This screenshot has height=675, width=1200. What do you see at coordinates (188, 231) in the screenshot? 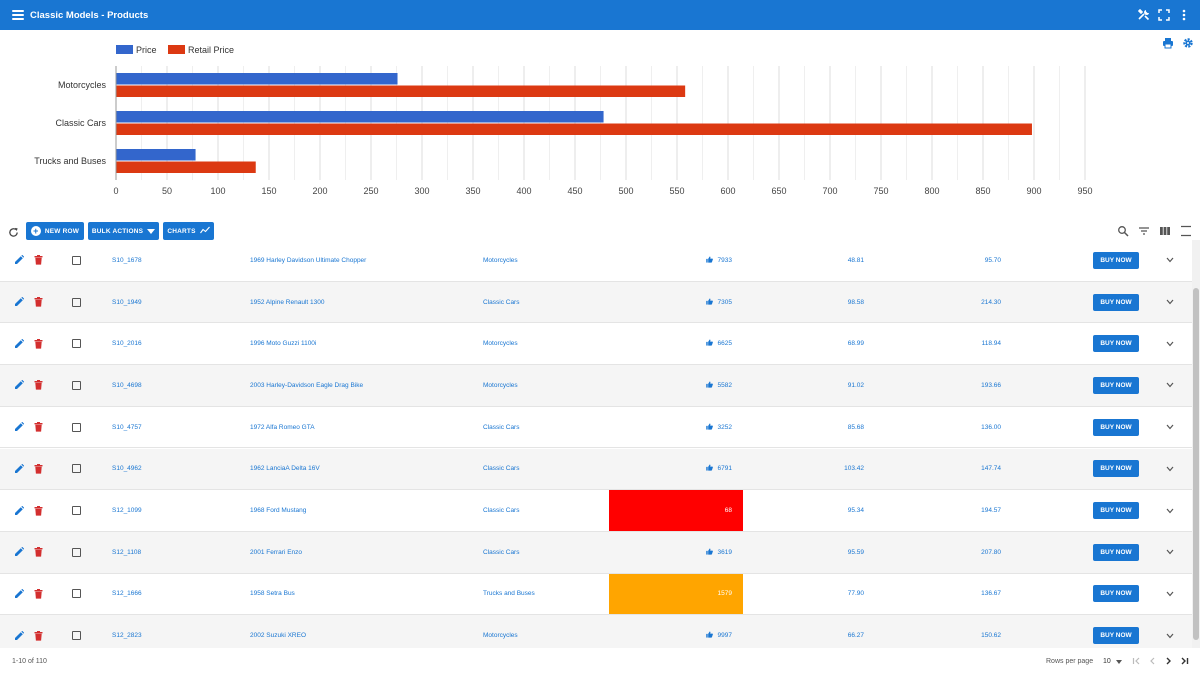
I see `charts-button: CHARTS` at bounding box center [188, 231].